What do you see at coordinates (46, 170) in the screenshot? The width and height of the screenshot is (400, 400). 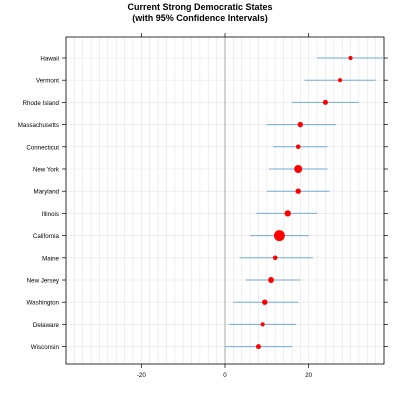 I see `y-tick-label: New York` at bounding box center [46, 170].